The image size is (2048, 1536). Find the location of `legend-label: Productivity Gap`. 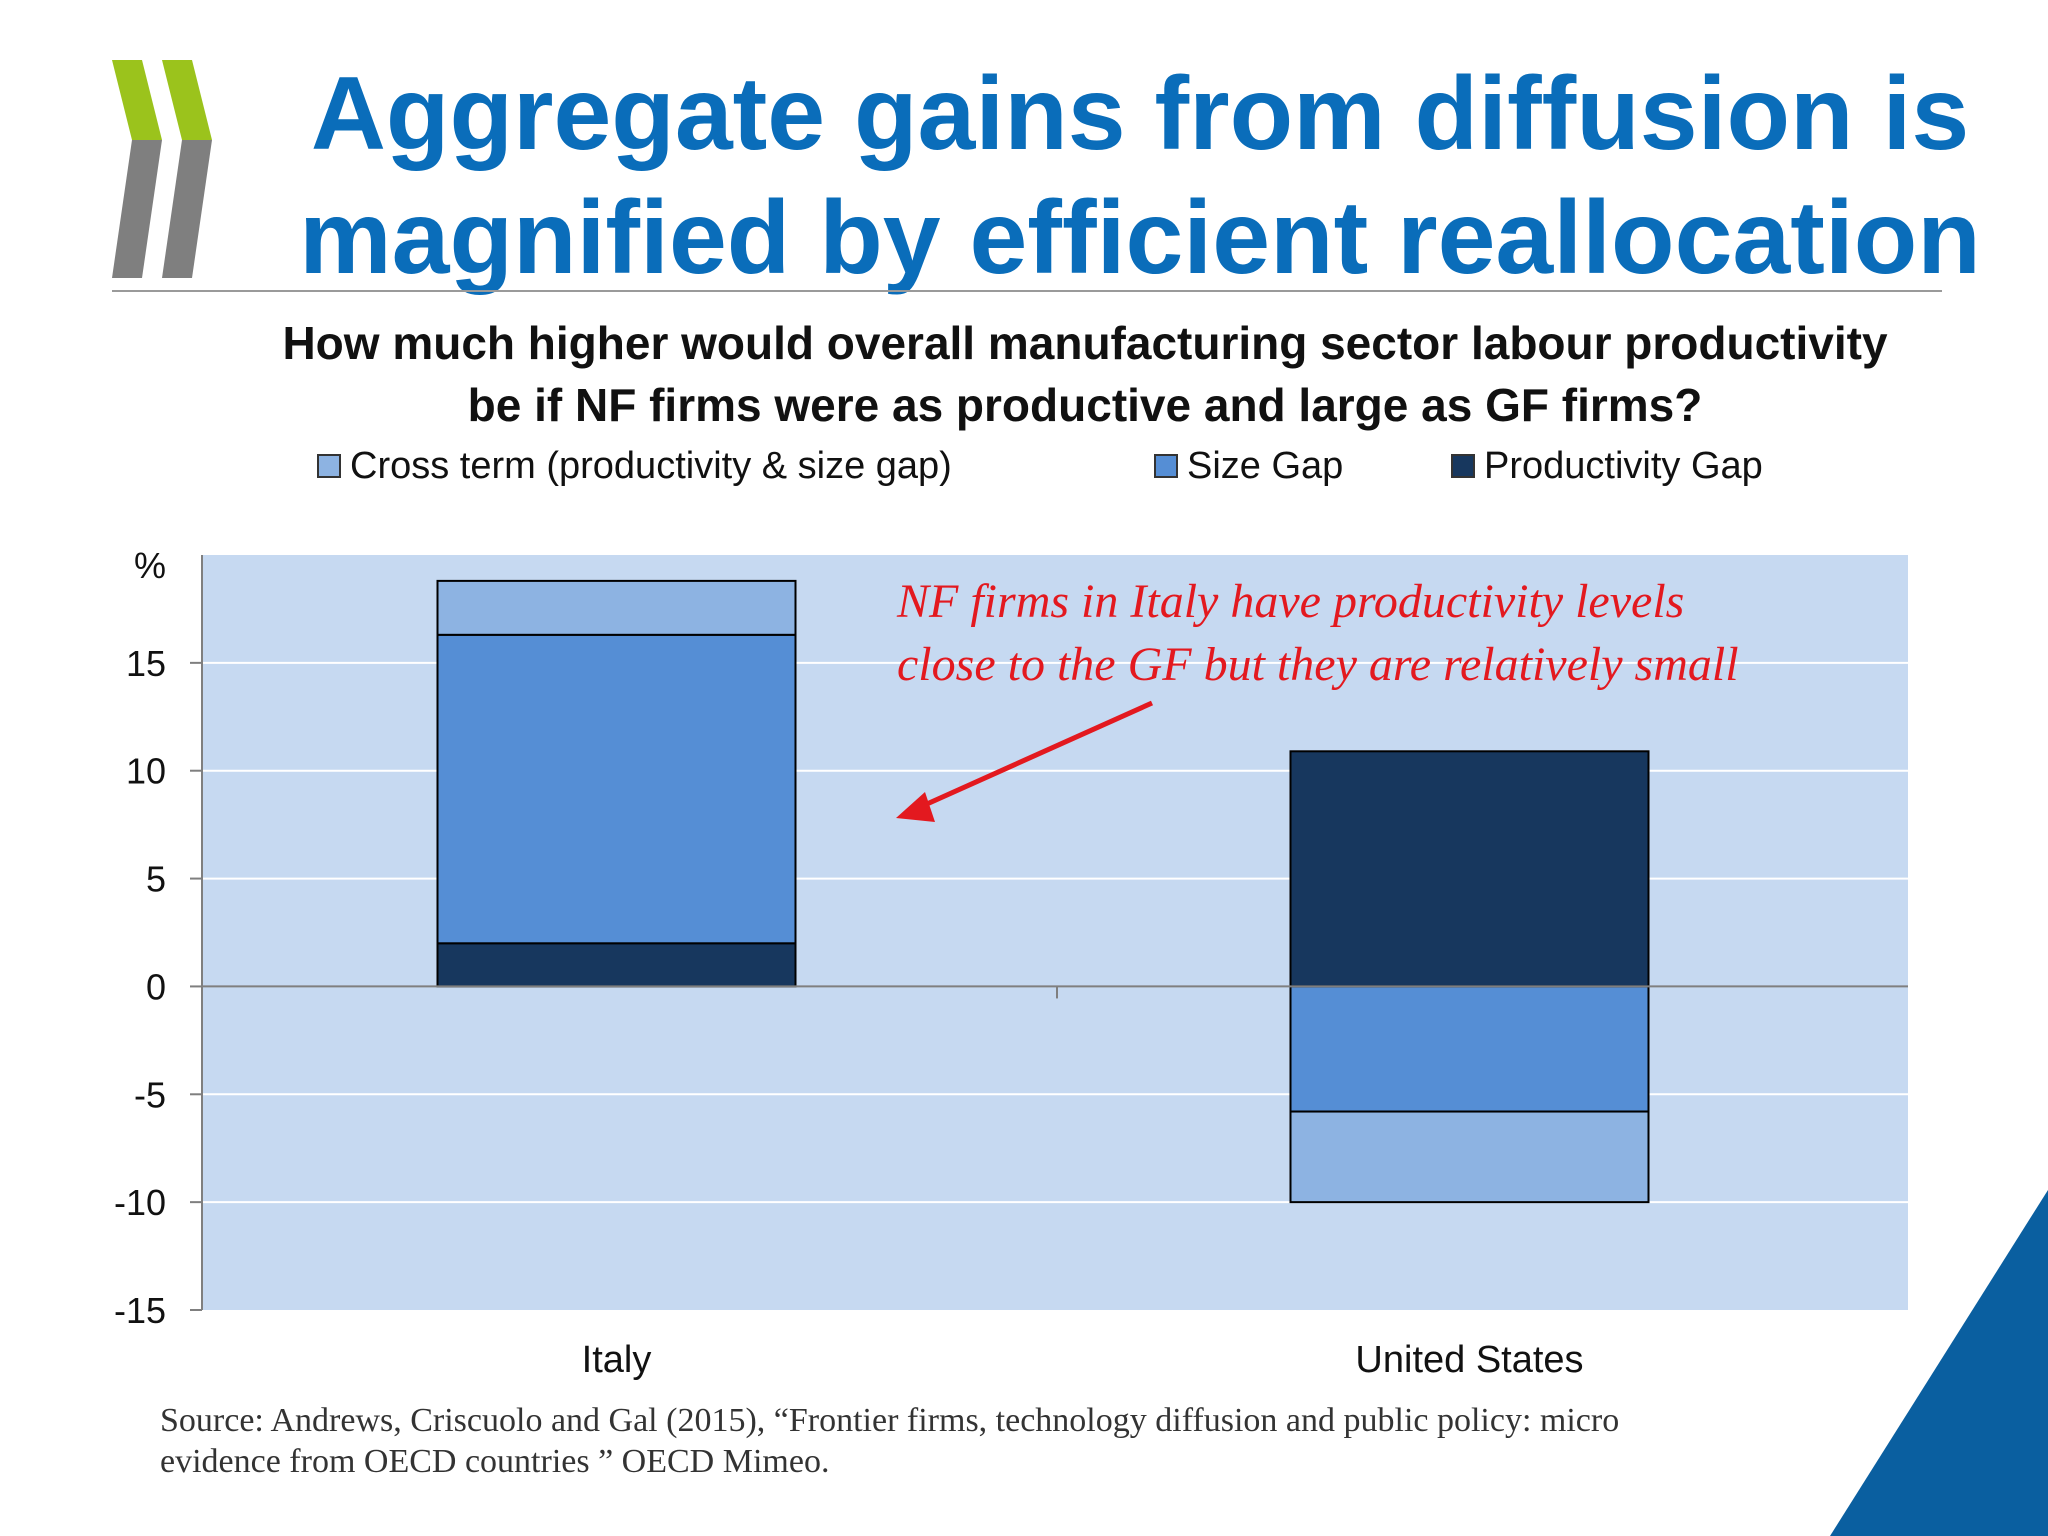

legend-label: Productivity Gap is located at coordinates (1623, 466).